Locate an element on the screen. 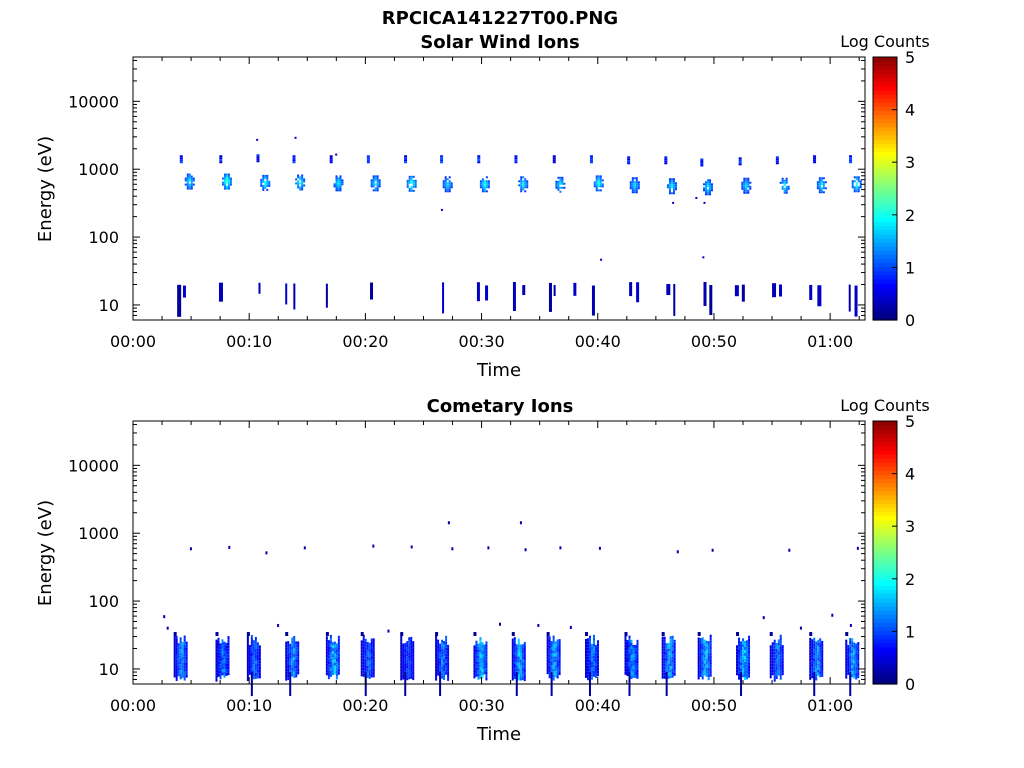  cometary-cap is located at coordinates (663, 634).